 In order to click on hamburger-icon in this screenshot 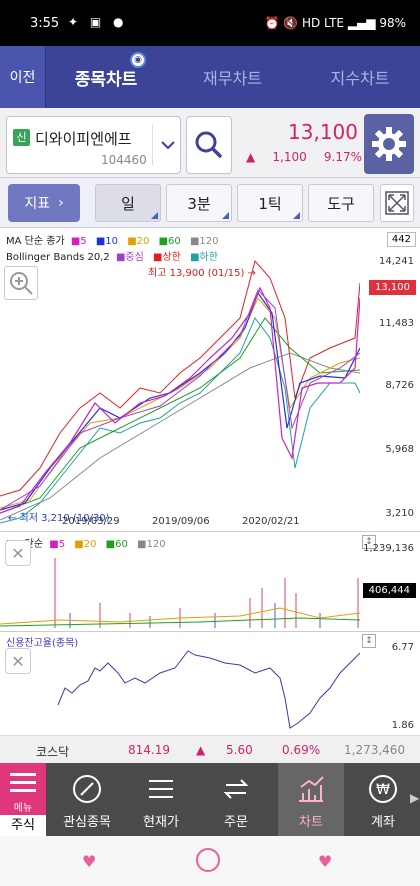, I will do `click(23, 785)`.